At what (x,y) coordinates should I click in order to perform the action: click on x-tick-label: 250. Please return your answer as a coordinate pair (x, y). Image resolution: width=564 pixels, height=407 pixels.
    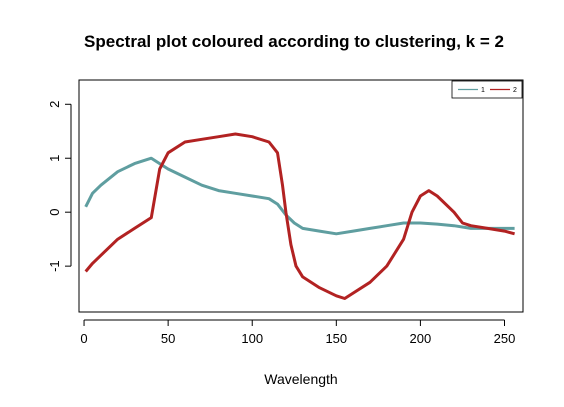
    Looking at the image, I should click on (505, 338).